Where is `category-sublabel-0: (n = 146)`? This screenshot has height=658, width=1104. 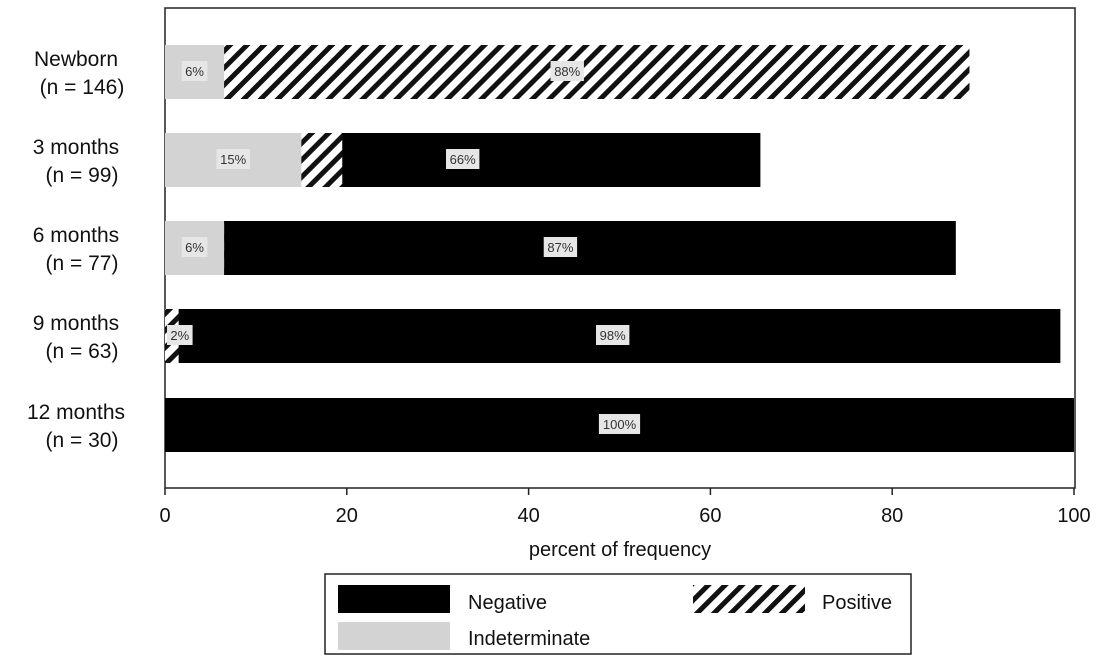
category-sublabel-0: (n = 146) is located at coordinates (82, 87).